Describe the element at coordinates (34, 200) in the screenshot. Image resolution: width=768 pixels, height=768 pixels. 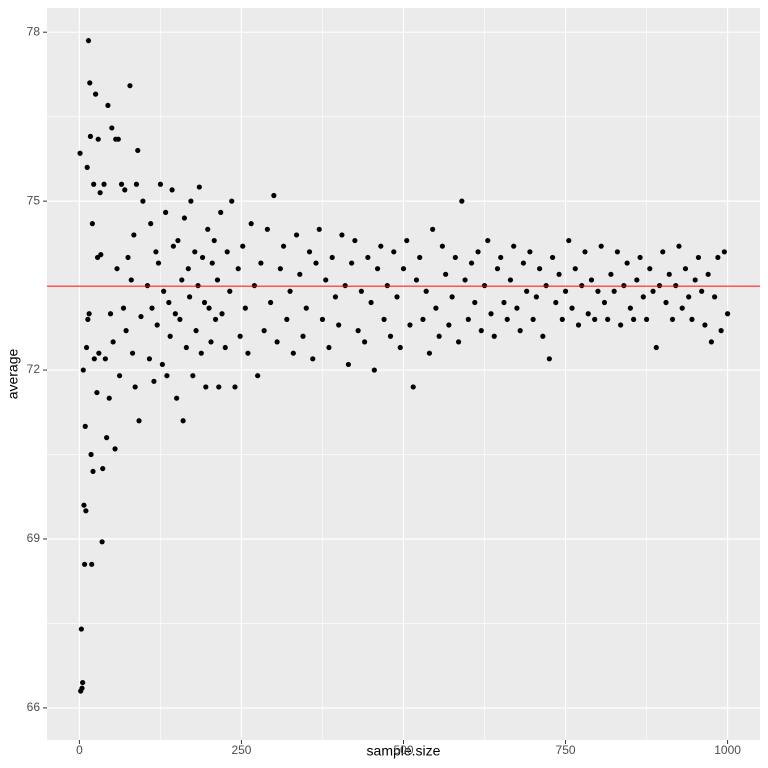
I see `y-tick-label: 75` at that location.